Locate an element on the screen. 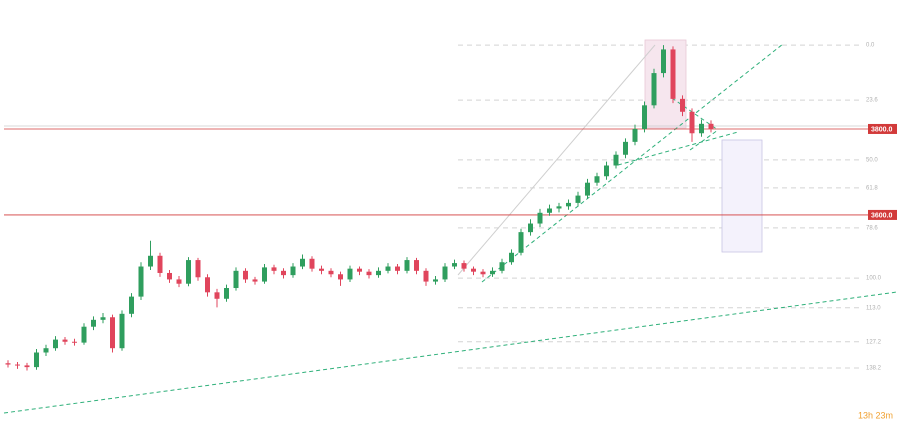  fib-label: 113.0 is located at coordinates (873, 308).